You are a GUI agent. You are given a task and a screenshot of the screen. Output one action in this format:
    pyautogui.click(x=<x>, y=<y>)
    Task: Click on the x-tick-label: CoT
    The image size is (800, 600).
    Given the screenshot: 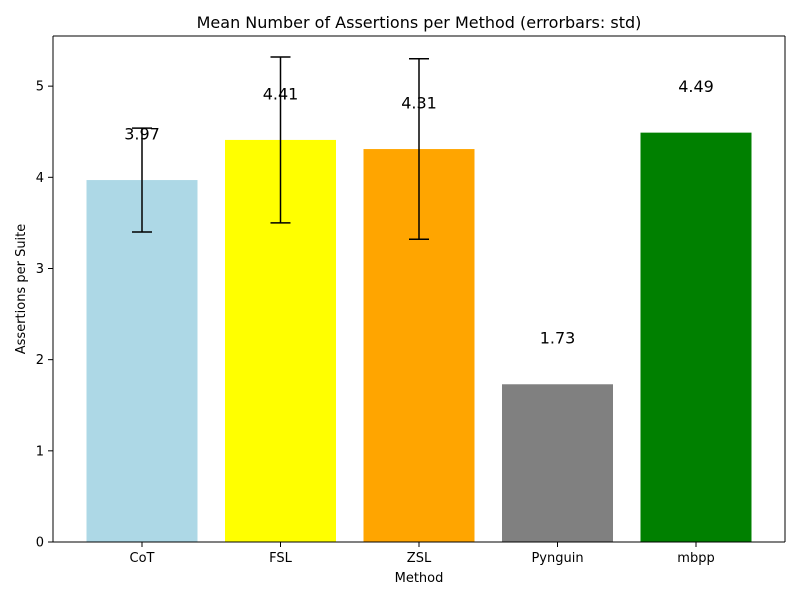 What is the action you would take?
    pyautogui.click(x=142, y=558)
    